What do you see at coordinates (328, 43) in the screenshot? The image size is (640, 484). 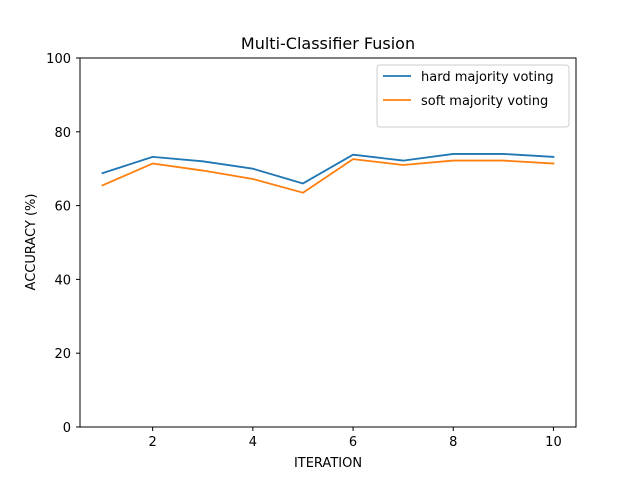 I see `chart-title: Multi-Classifier Fusion` at bounding box center [328, 43].